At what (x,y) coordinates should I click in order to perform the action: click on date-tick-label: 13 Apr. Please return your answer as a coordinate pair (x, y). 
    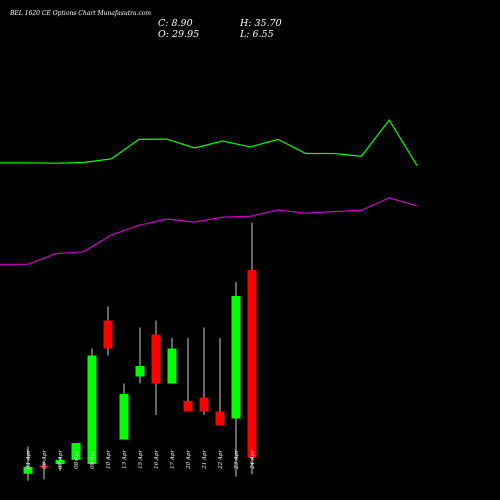
    Looking at the image, I should click on (125, 459).